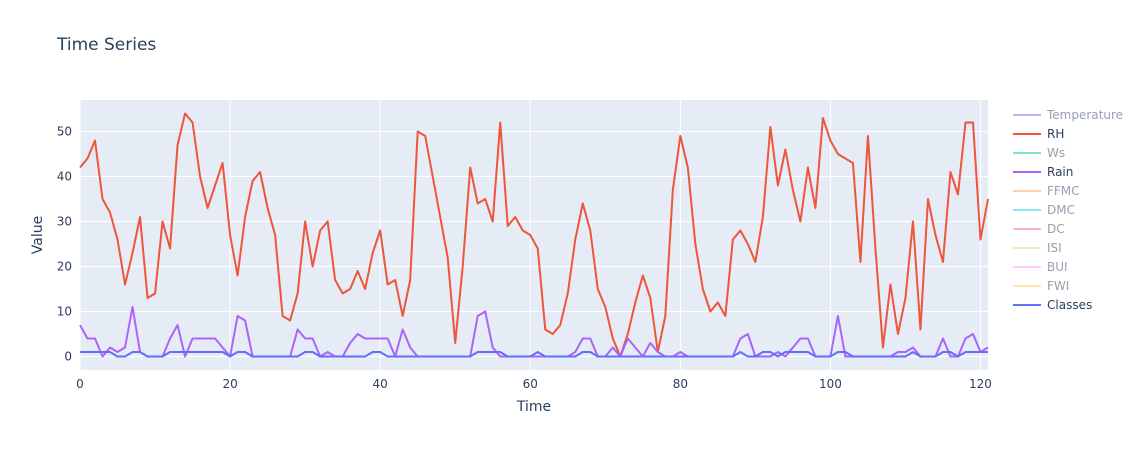 The image size is (1138, 450). I want to click on chart-title: Time Series, so click(106, 45).